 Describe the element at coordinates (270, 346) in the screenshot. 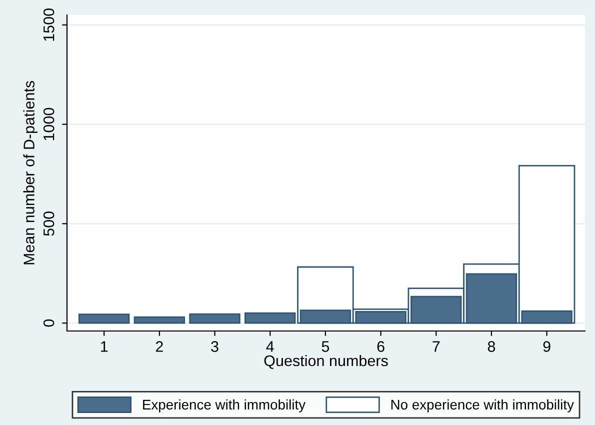

I see `x-tick-label: 4` at that location.